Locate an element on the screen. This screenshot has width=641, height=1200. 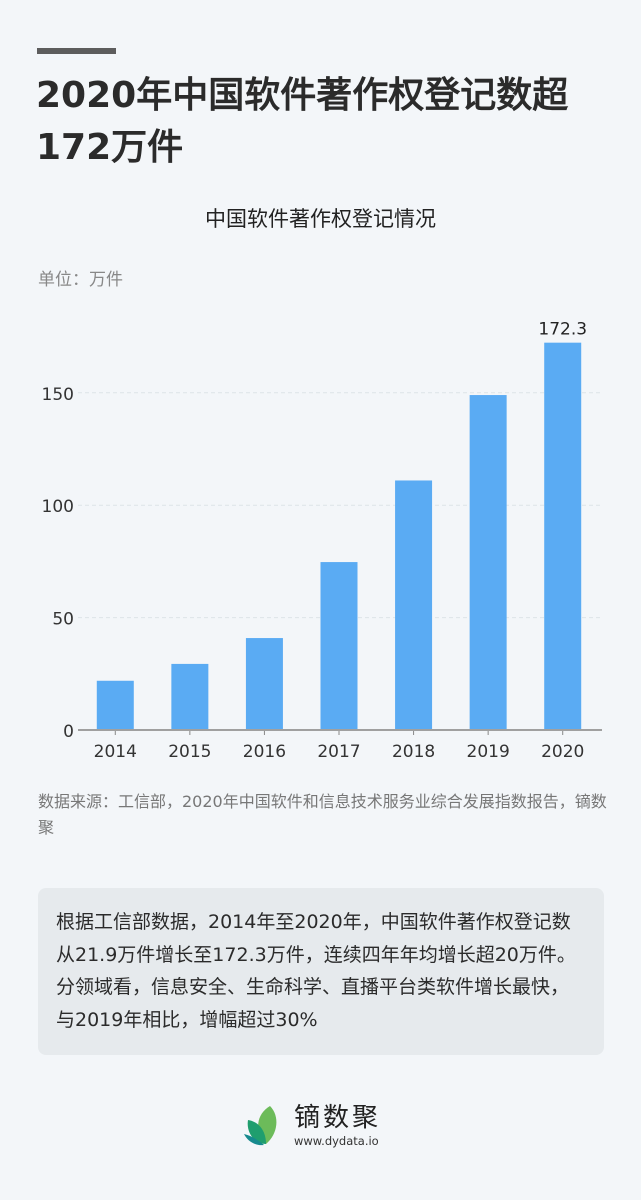
bar-2016 is located at coordinates (264, 684).